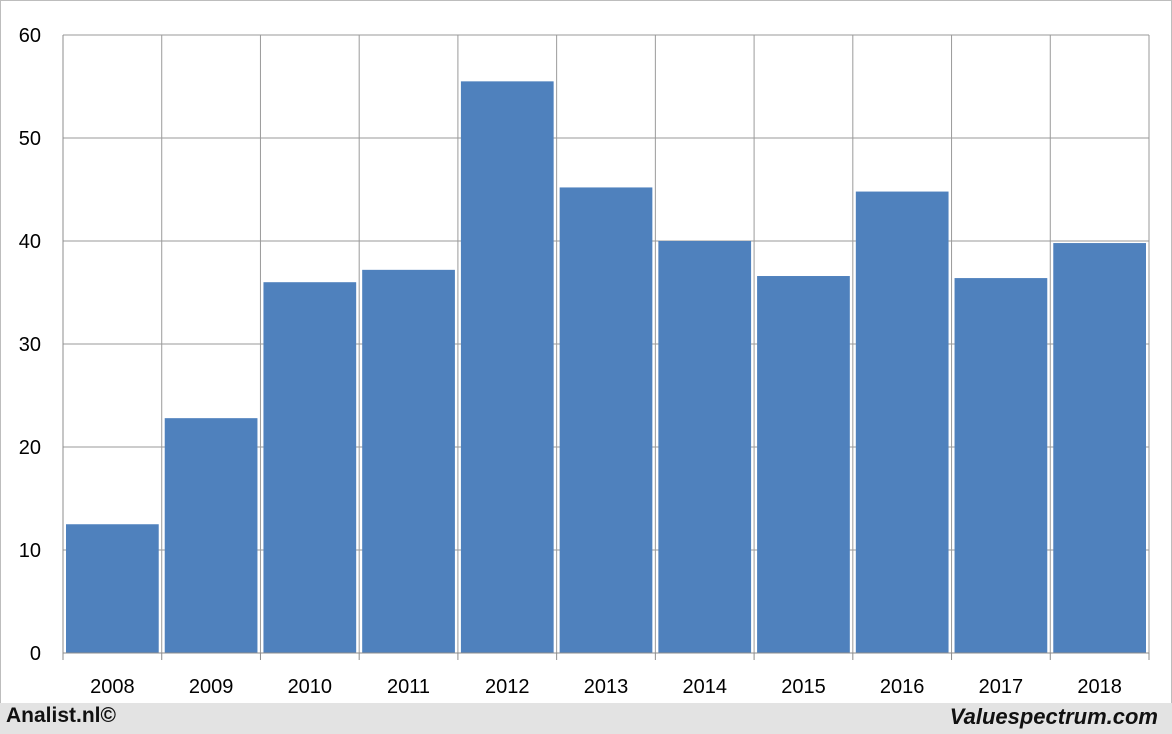 This screenshot has width=1172, height=734. What do you see at coordinates (1001, 687) in the screenshot?
I see `x-tick-label: 2017` at bounding box center [1001, 687].